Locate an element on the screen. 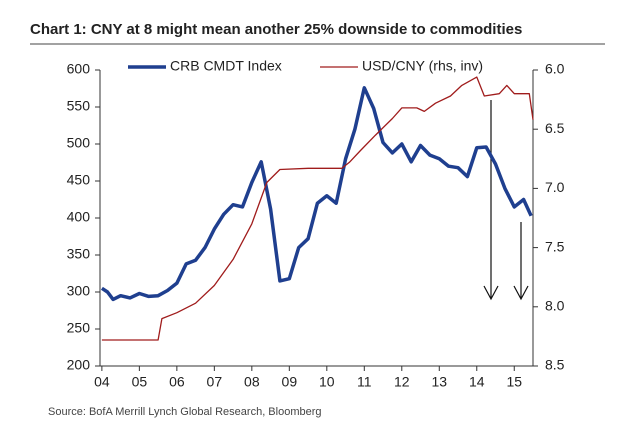  y-tick-label: 450 is located at coordinates (79, 180).